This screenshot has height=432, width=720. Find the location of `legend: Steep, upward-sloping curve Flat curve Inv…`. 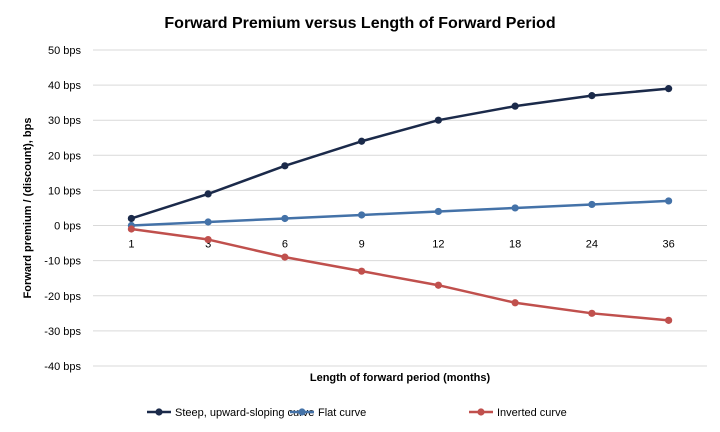

legend: Steep, upward-sloping curve Flat curve Inv… is located at coordinates (357, 413).